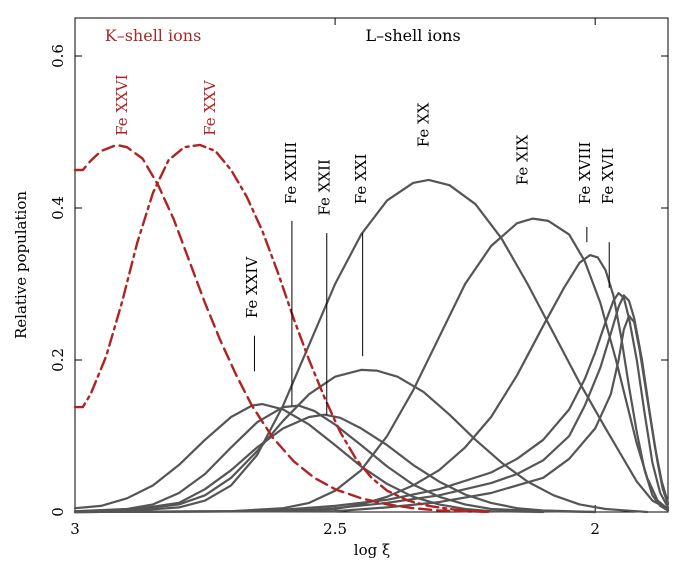  Describe the element at coordinates (58, 360) in the screenshot. I see `y-tick-label: 0.2` at that location.